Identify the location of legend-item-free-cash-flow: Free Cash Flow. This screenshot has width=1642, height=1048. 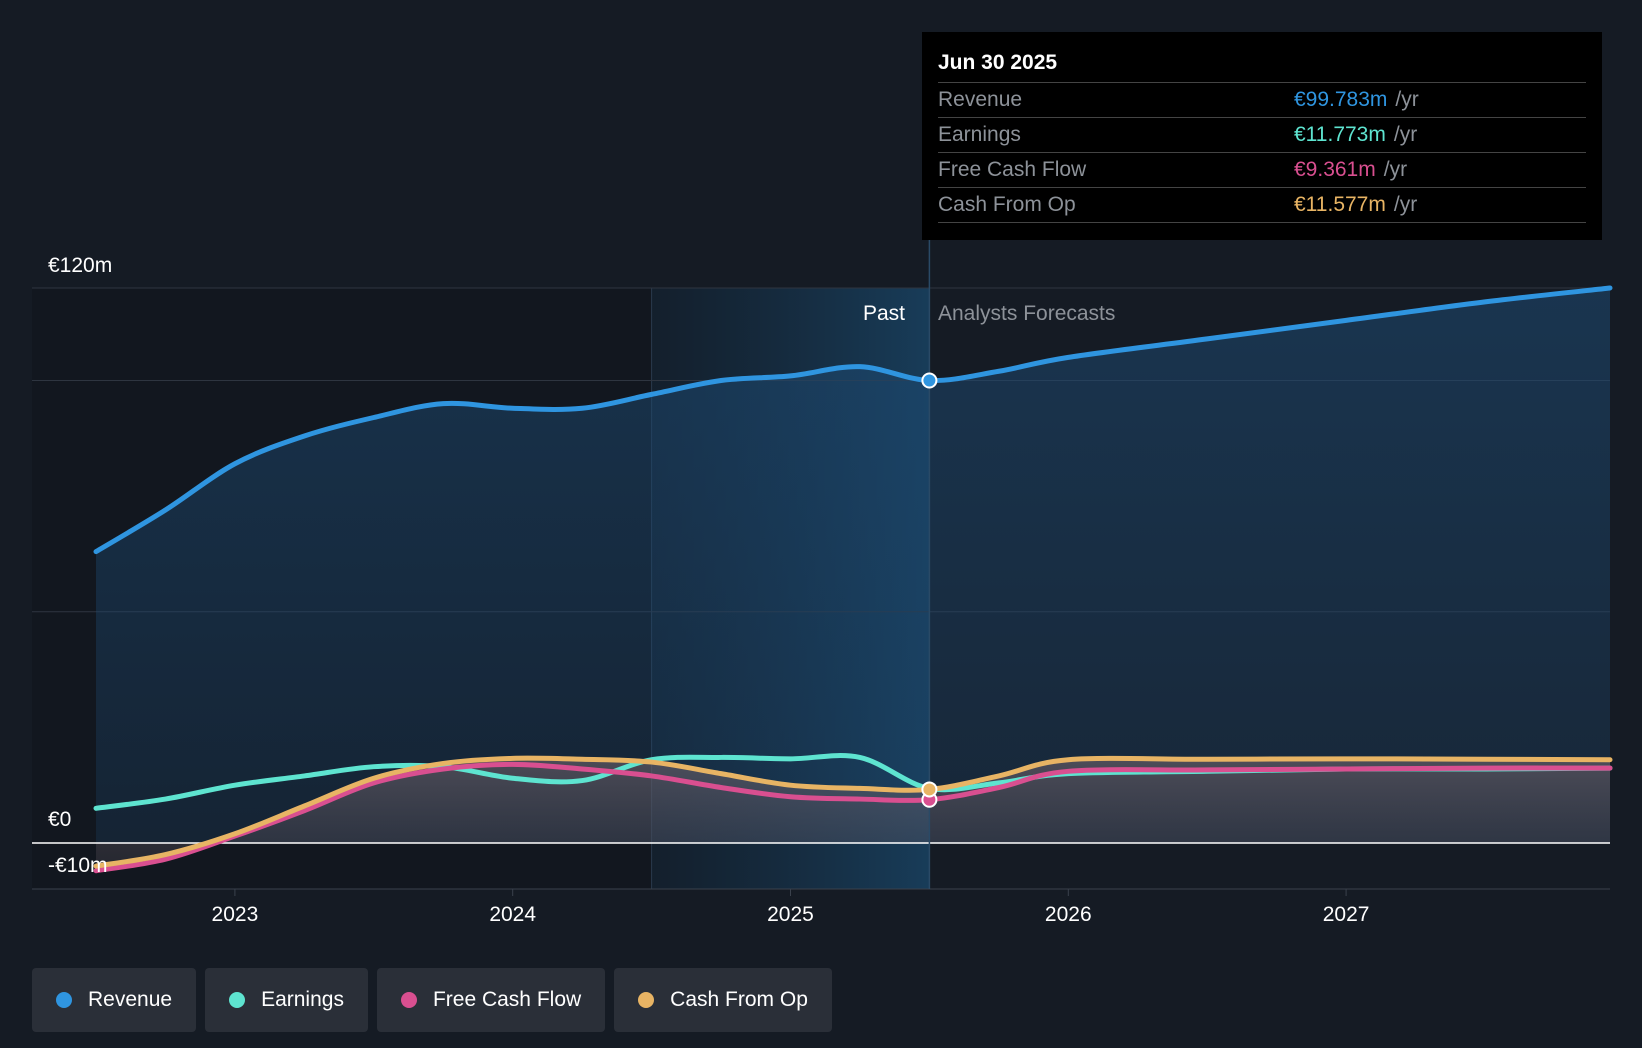
(491, 1000).